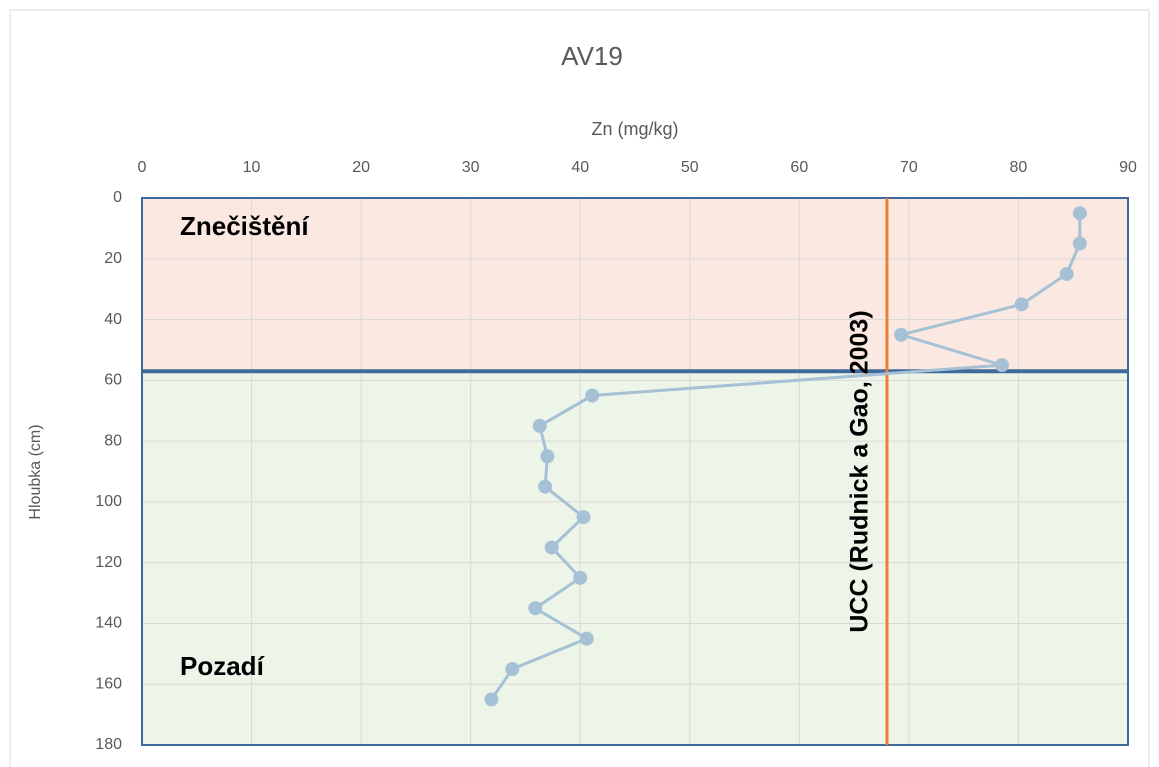  What do you see at coordinates (252, 167) in the screenshot?
I see `x-tick-label: 10` at bounding box center [252, 167].